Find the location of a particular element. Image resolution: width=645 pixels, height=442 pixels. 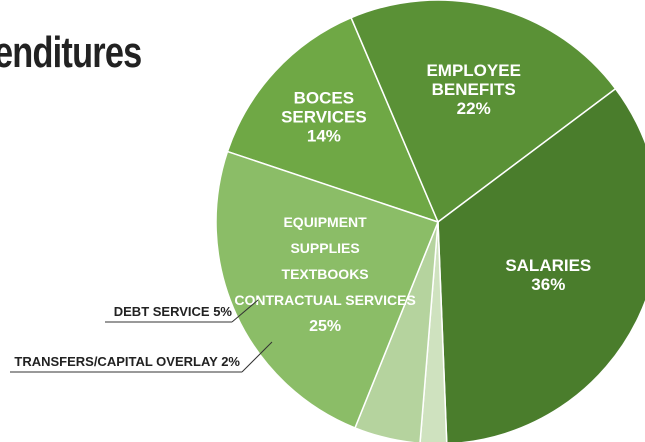

slice-2-label-line-1: EMPLOYEE is located at coordinates (473, 70).